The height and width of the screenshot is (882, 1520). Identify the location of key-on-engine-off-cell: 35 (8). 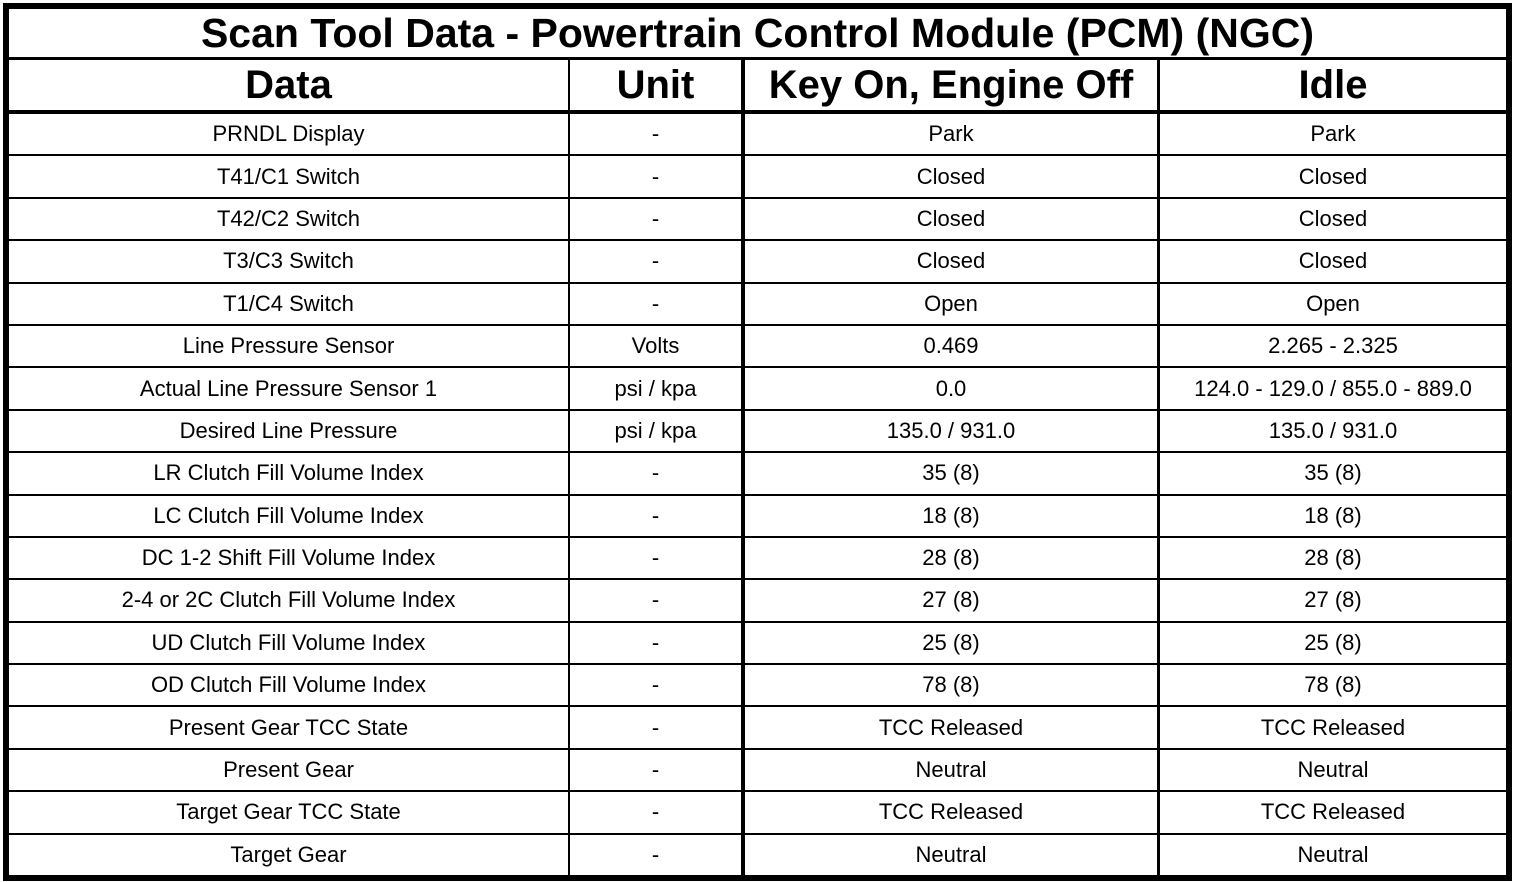
(952, 473).